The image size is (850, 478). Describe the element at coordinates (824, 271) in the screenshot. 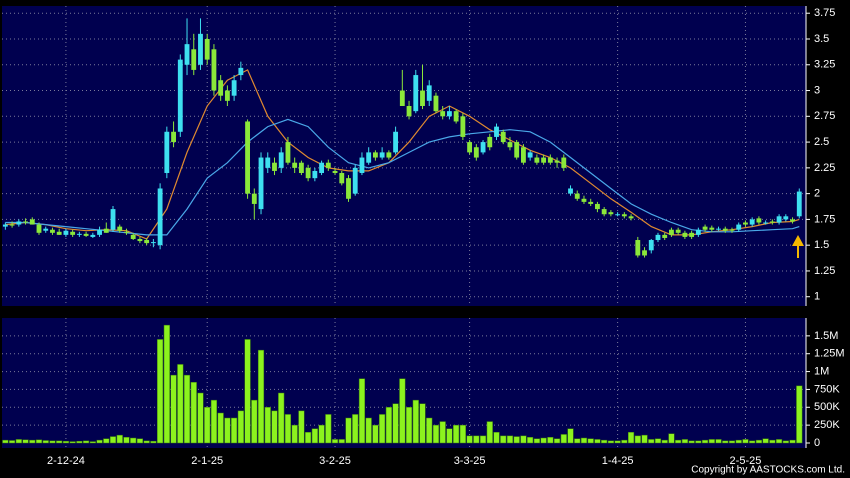

I see `y-tick-label: 1.25` at that location.